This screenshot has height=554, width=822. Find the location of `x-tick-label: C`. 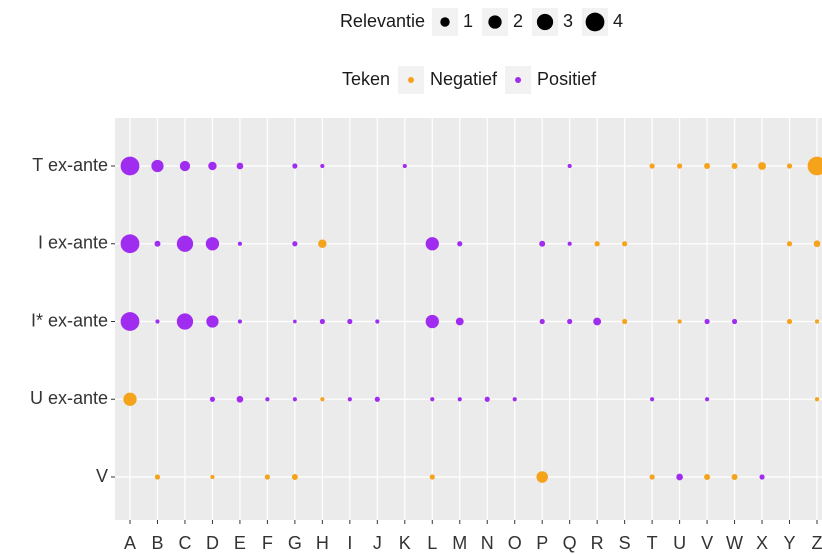

x-tick-label: C is located at coordinates (184, 543).